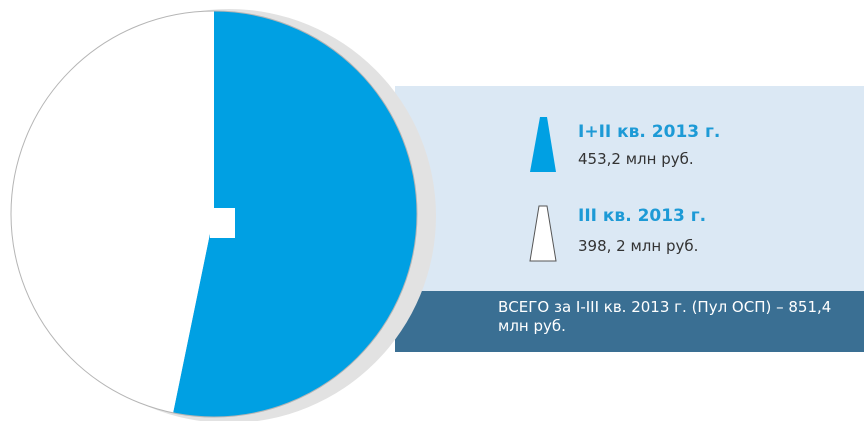  I want to click on pie-notch, so click(222, 223).